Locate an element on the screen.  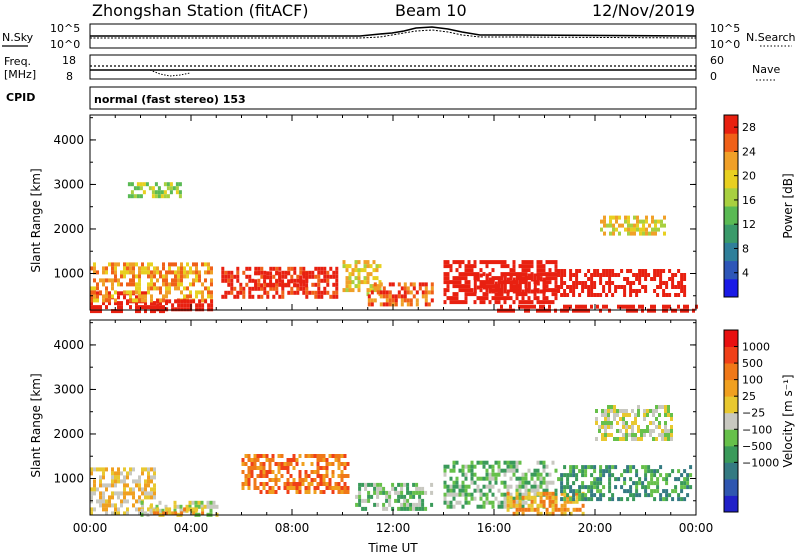
x-tick-label: 00:00 is located at coordinates (696, 528).